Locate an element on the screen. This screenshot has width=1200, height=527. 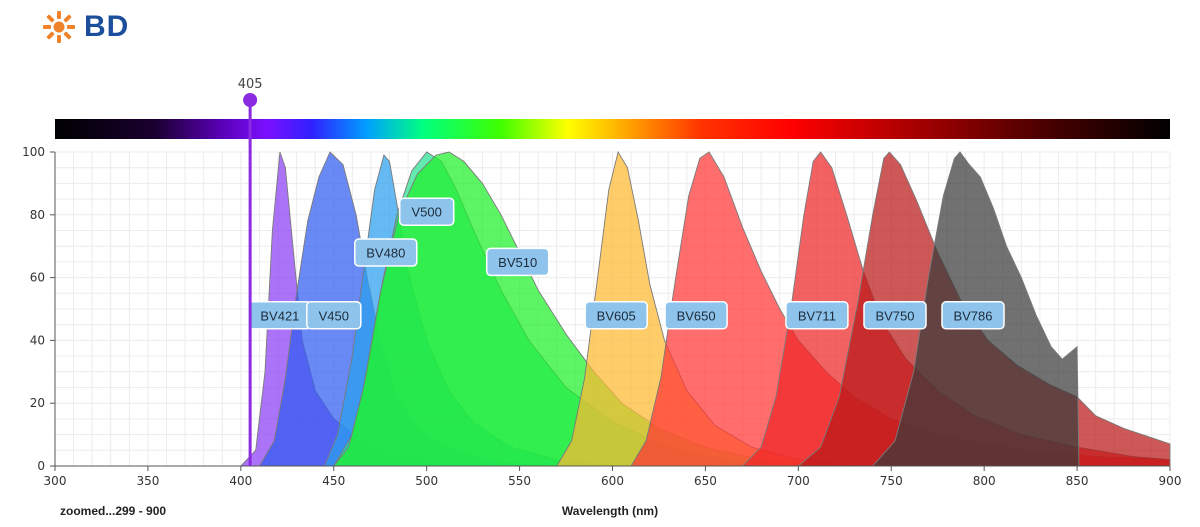
series-label-text: BV421 is located at coordinates (279, 315).